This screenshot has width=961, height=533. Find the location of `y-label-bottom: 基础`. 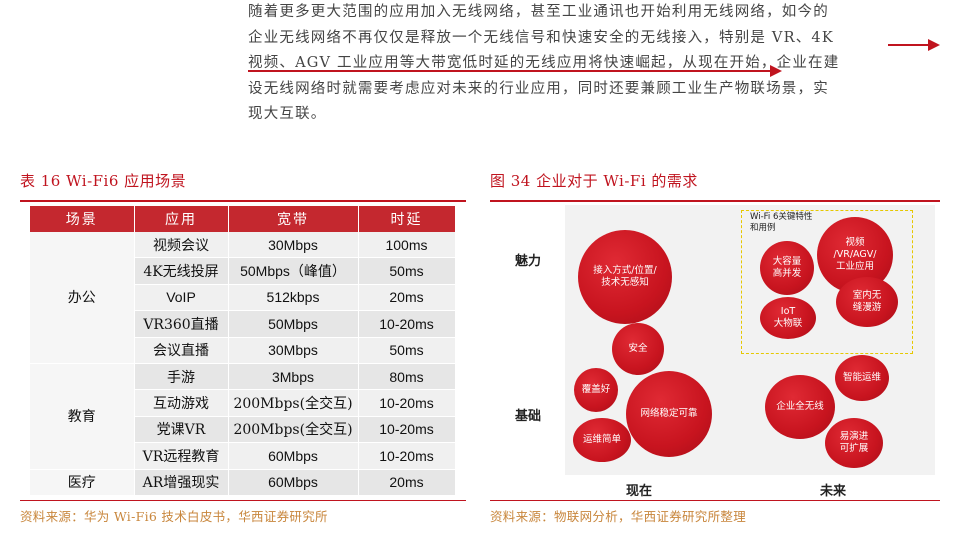

y-label-bottom: 基础 is located at coordinates (528, 416).